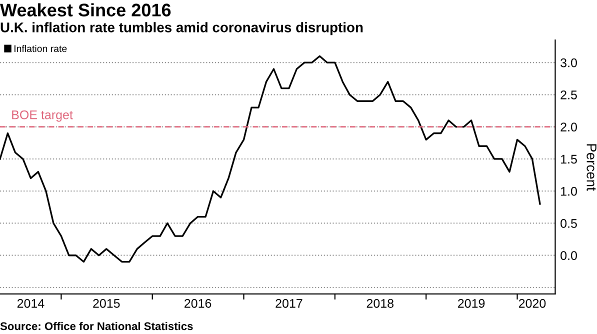 The image size is (597, 334). What do you see at coordinates (568, 255) in the screenshot?
I see `y-tick-label: 0.0` at bounding box center [568, 255].